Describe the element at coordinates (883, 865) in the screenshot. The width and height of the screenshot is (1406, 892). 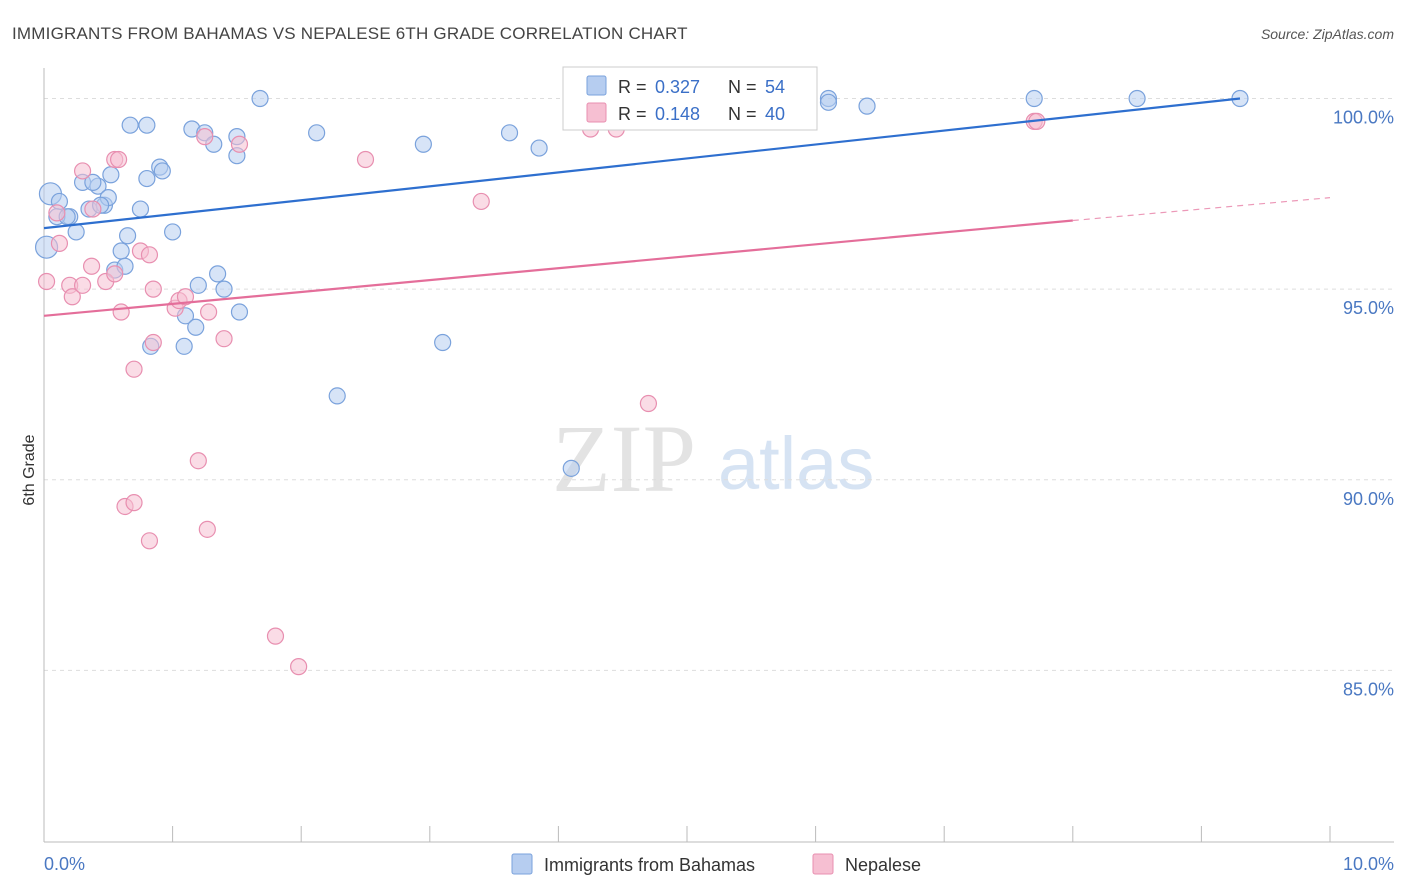
I see `series-legend-label-nepalese: Nepalese` at that location.